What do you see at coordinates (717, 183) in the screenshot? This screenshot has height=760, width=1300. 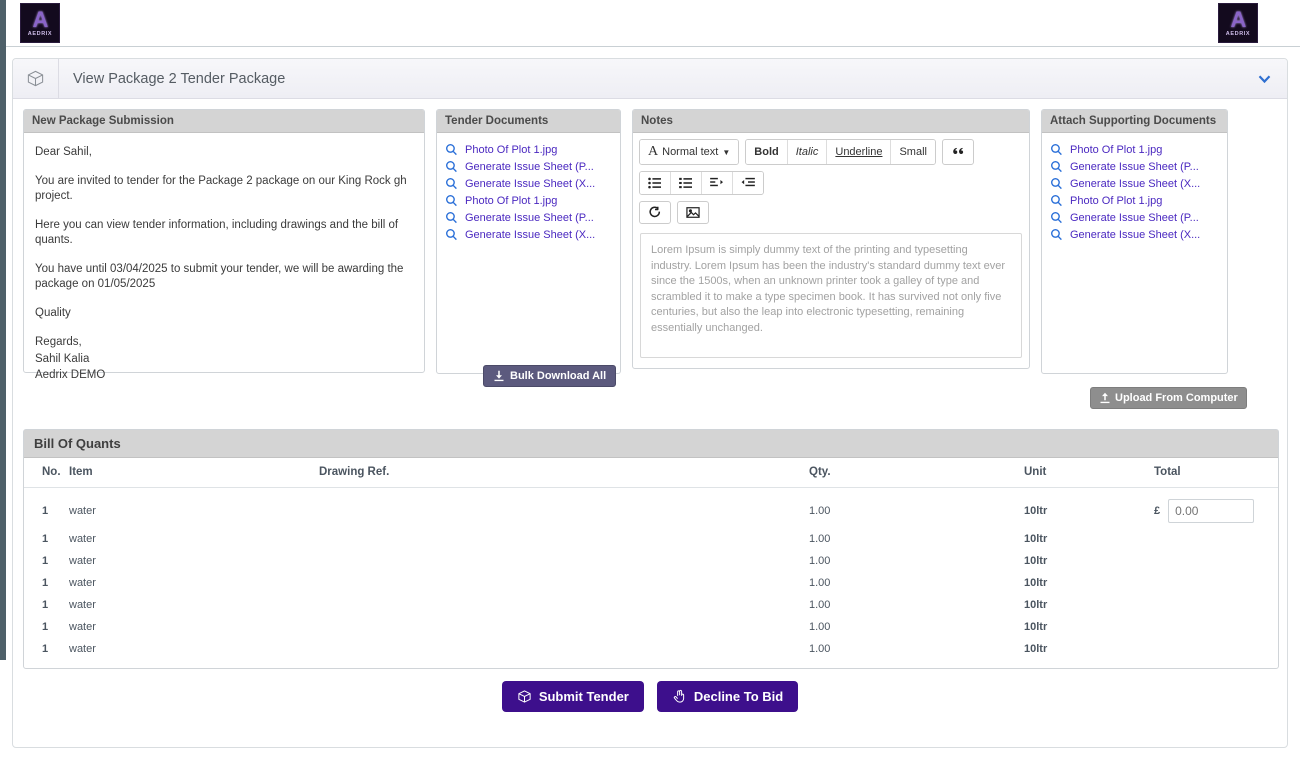 I see `indent-icon` at bounding box center [717, 183].